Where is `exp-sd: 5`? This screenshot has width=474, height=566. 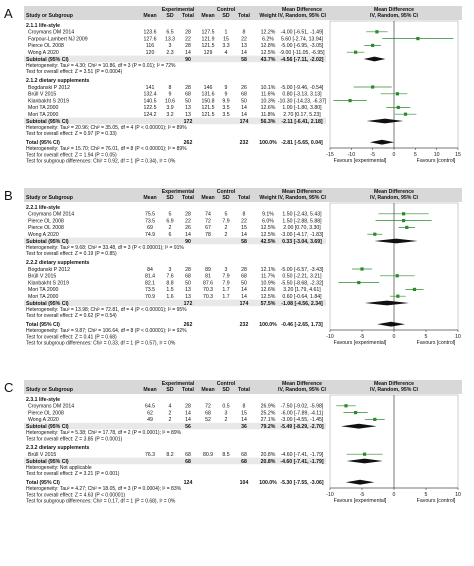 exp-sd: 5 is located at coordinates (170, 215).